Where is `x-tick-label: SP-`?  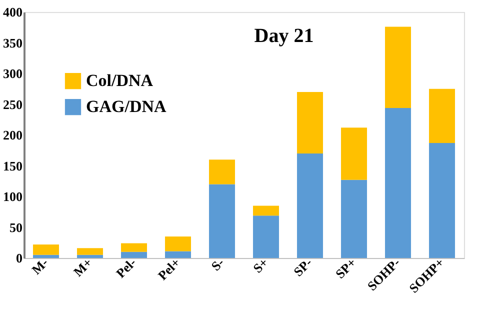 x-tick-label: SP- is located at coordinates (302, 267).